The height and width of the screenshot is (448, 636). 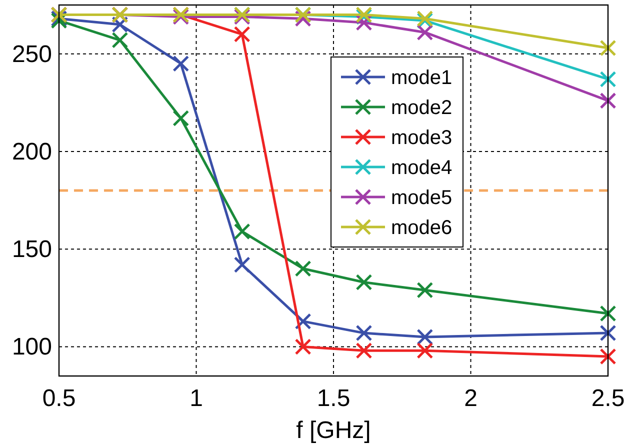 What do you see at coordinates (32, 347) in the screenshot?
I see `y-tick-label: 100` at bounding box center [32, 347].